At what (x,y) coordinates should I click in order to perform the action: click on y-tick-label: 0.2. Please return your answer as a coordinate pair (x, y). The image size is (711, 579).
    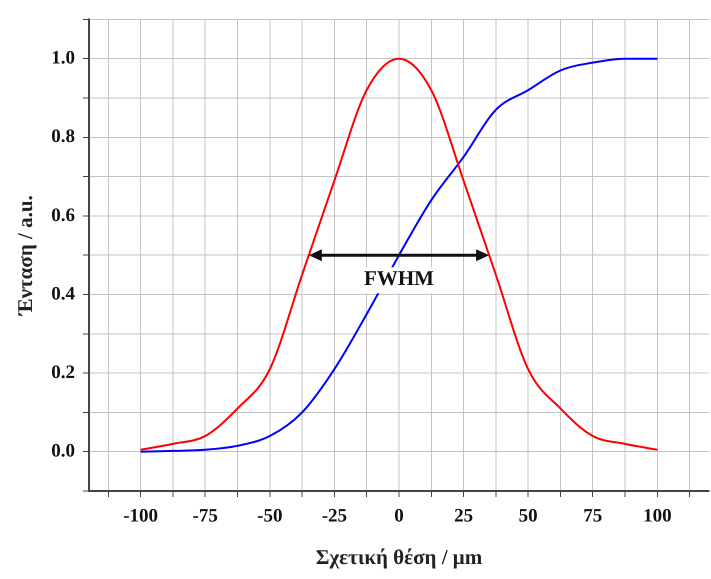
    Looking at the image, I should click on (63, 373).